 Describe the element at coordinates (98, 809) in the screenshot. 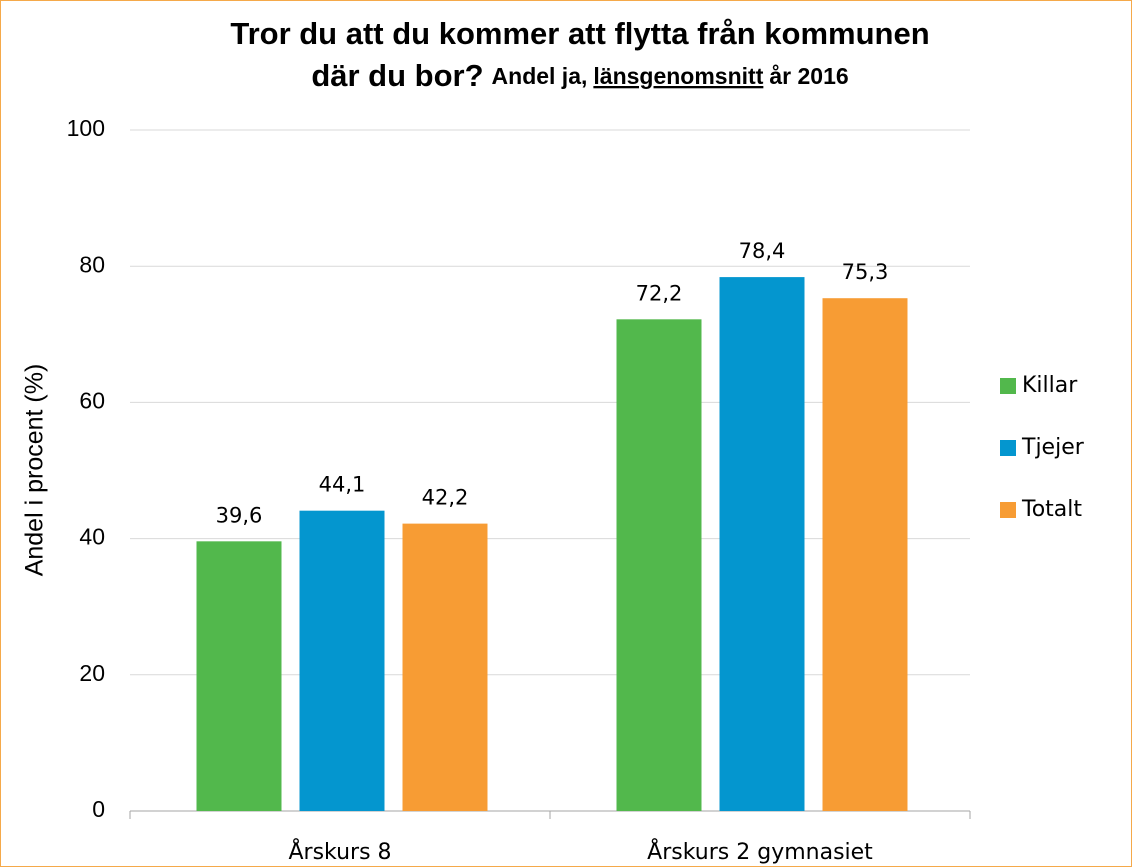

I see `y-tick-label: 0` at that location.